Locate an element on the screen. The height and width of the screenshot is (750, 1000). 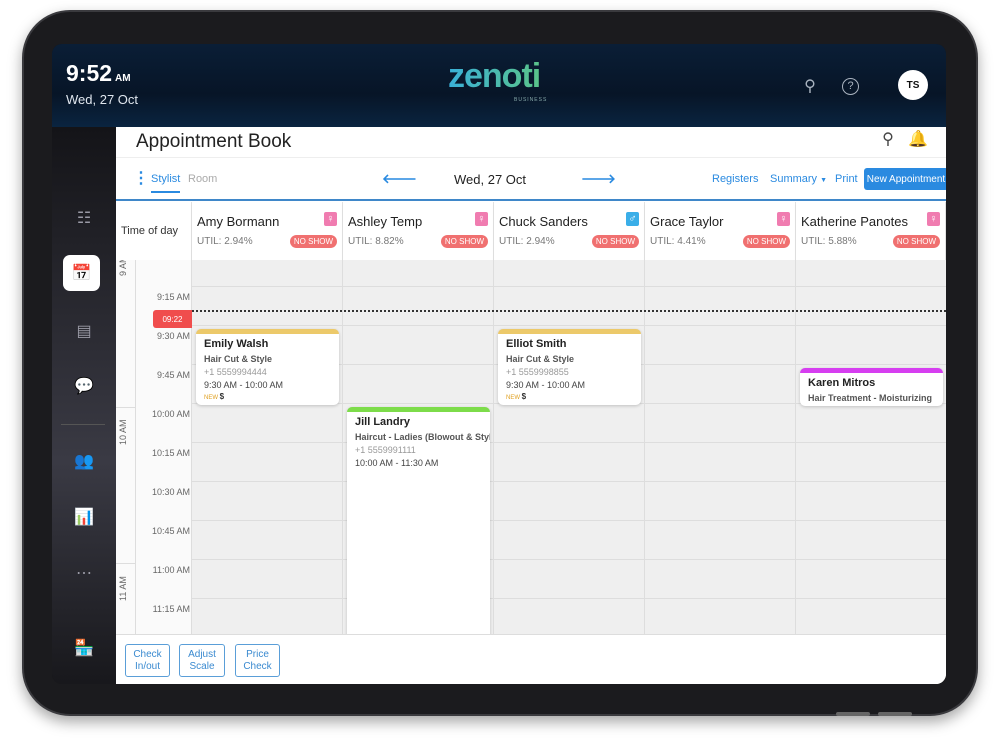
new-appointment-button: New Appointment is located at coordinates (905, 179).